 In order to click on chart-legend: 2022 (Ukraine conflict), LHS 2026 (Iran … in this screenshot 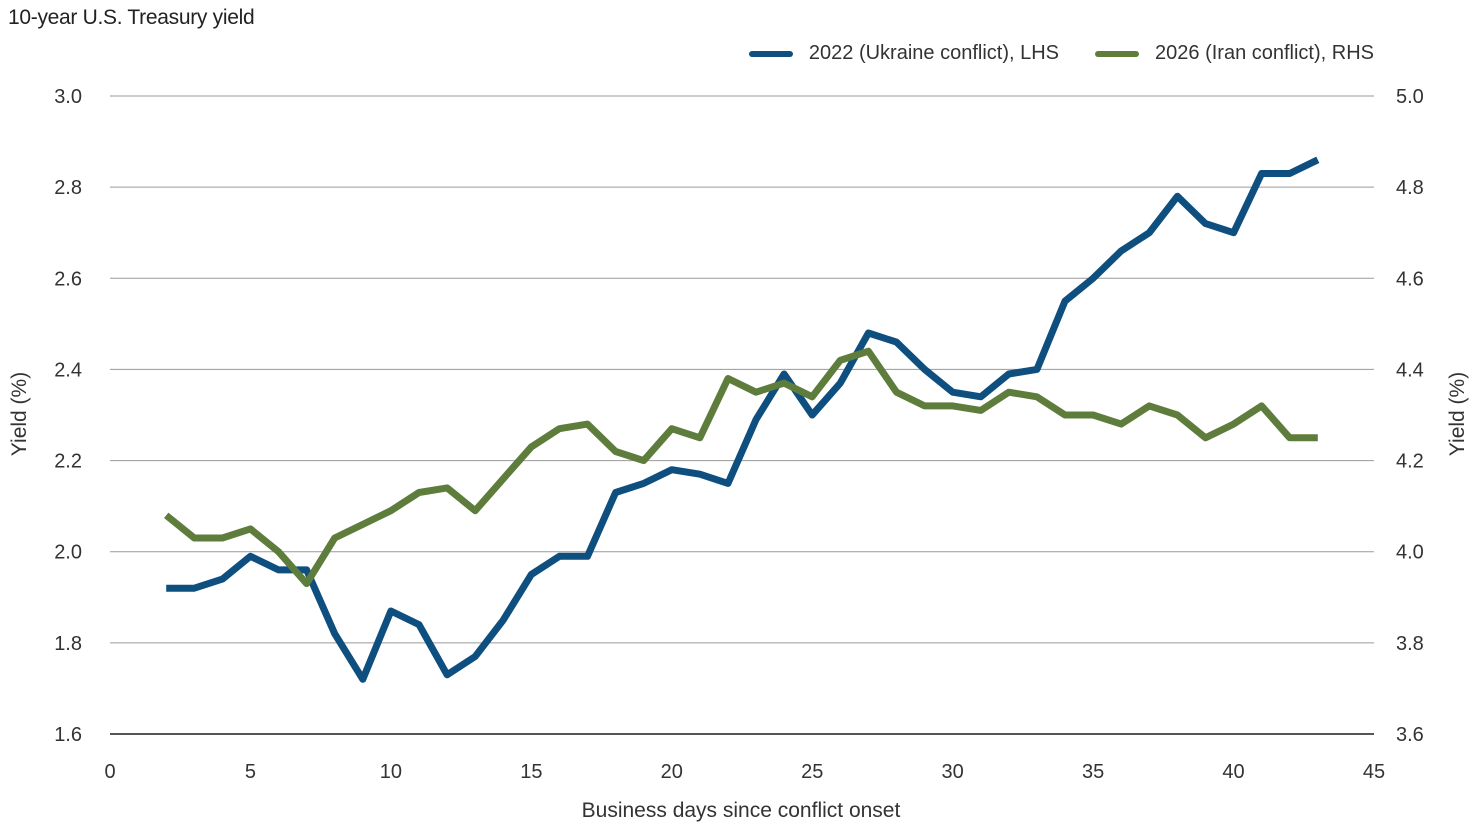, I will do `click(1043, 53)`.